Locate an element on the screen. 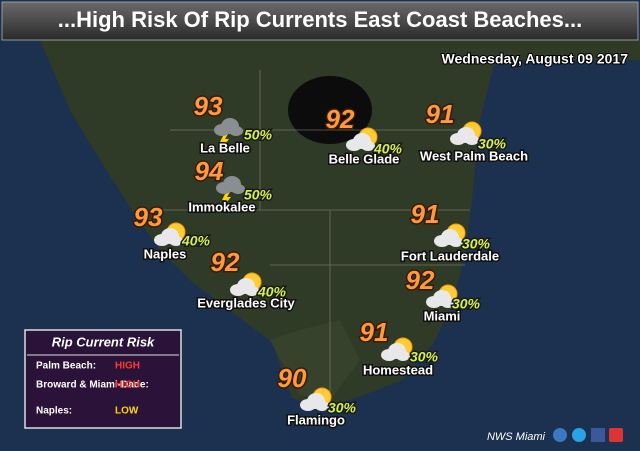 This screenshot has height=451, width=640. facebook-icon is located at coordinates (598, 435).